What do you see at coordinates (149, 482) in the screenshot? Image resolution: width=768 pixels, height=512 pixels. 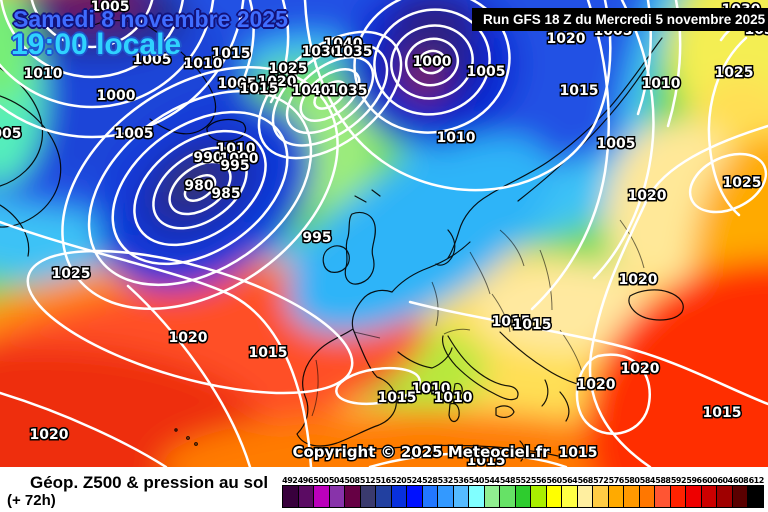 I see `chart-title: Géop. Z500 & pression au sol` at bounding box center [149, 482].